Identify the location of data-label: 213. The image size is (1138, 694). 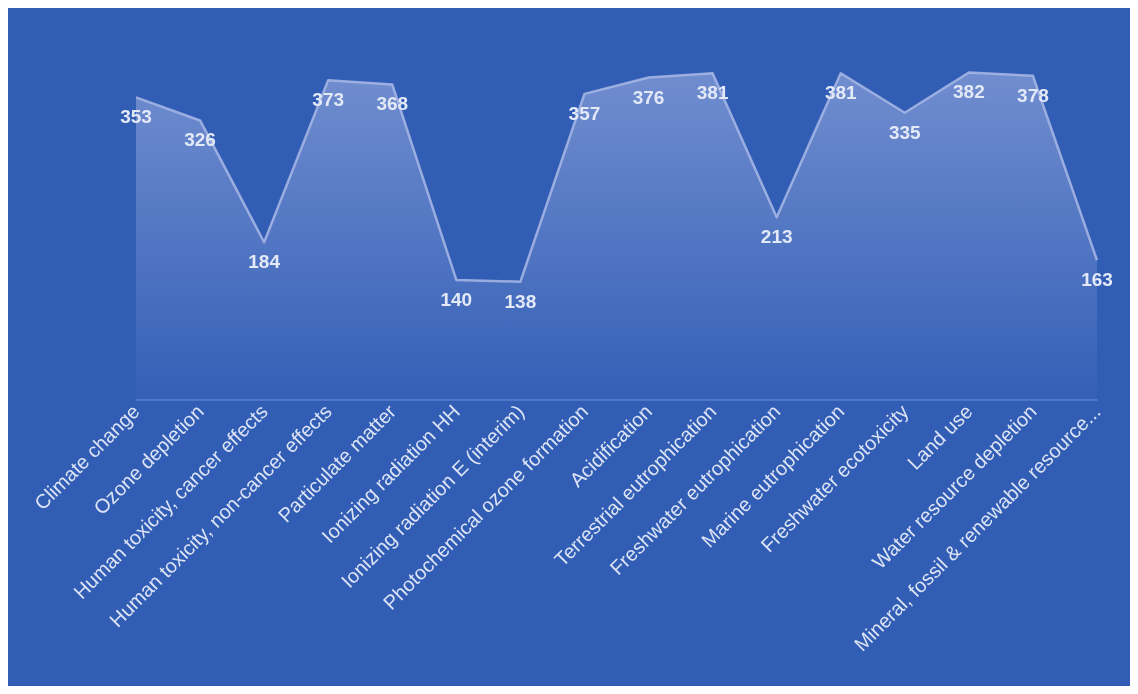
(776, 237).